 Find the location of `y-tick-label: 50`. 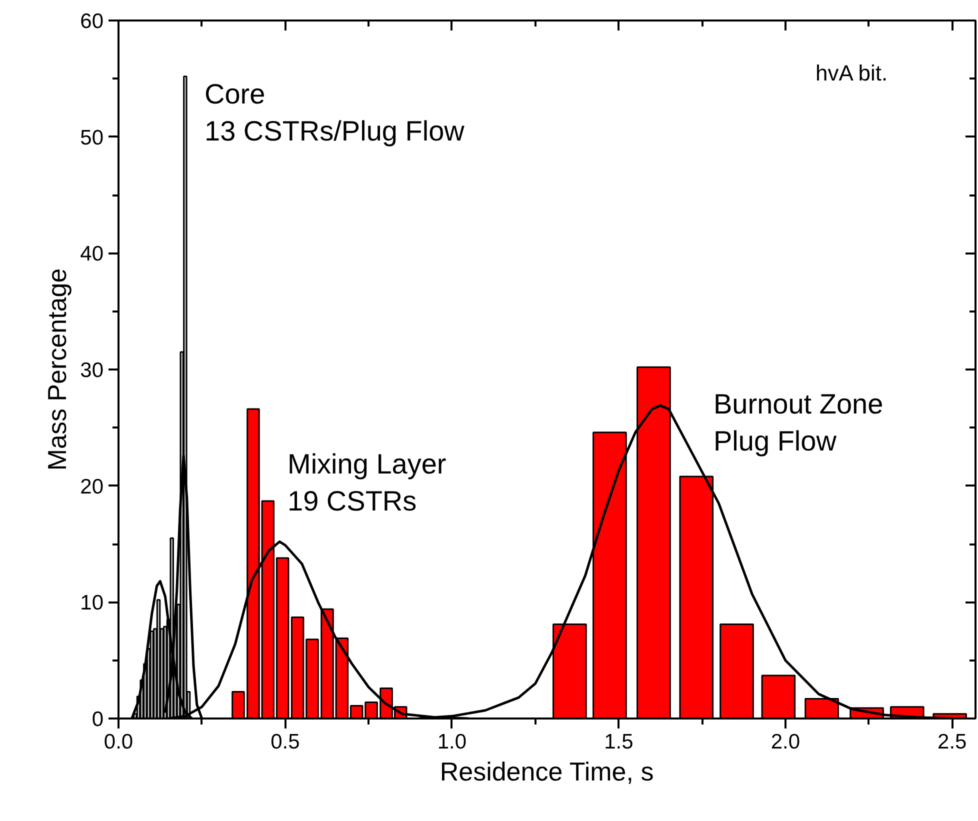

y-tick-label: 50 is located at coordinates (92, 138).